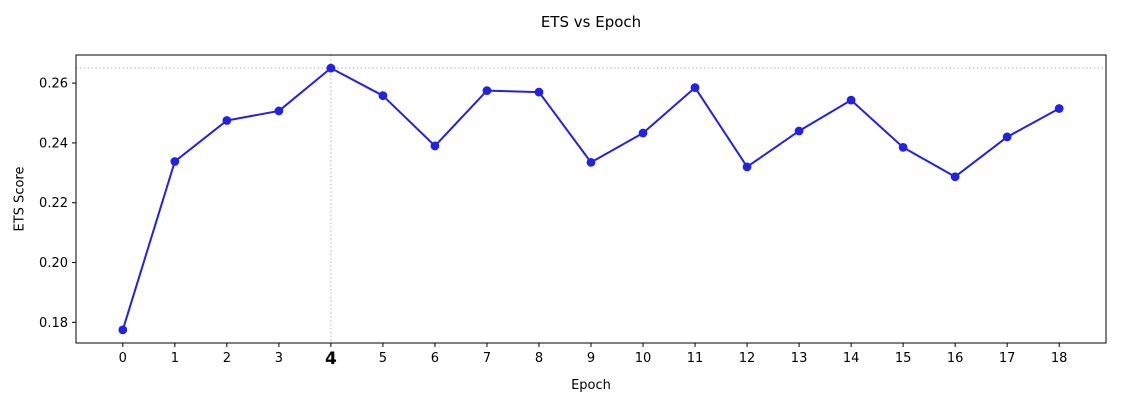 This screenshot has height=409, width=1121. Describe the element at coordinates (487, 358) in the screenshot. I see `x-tick-label: 7` at that location.